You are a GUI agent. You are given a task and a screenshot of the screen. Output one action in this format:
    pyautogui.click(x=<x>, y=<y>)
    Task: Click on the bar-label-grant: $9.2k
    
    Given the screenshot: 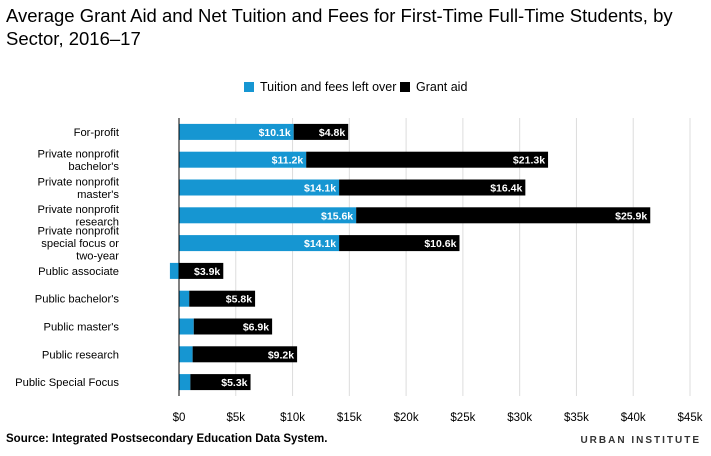 What is the action you would take?
    pyautogui.click(x=281, y=355)
    